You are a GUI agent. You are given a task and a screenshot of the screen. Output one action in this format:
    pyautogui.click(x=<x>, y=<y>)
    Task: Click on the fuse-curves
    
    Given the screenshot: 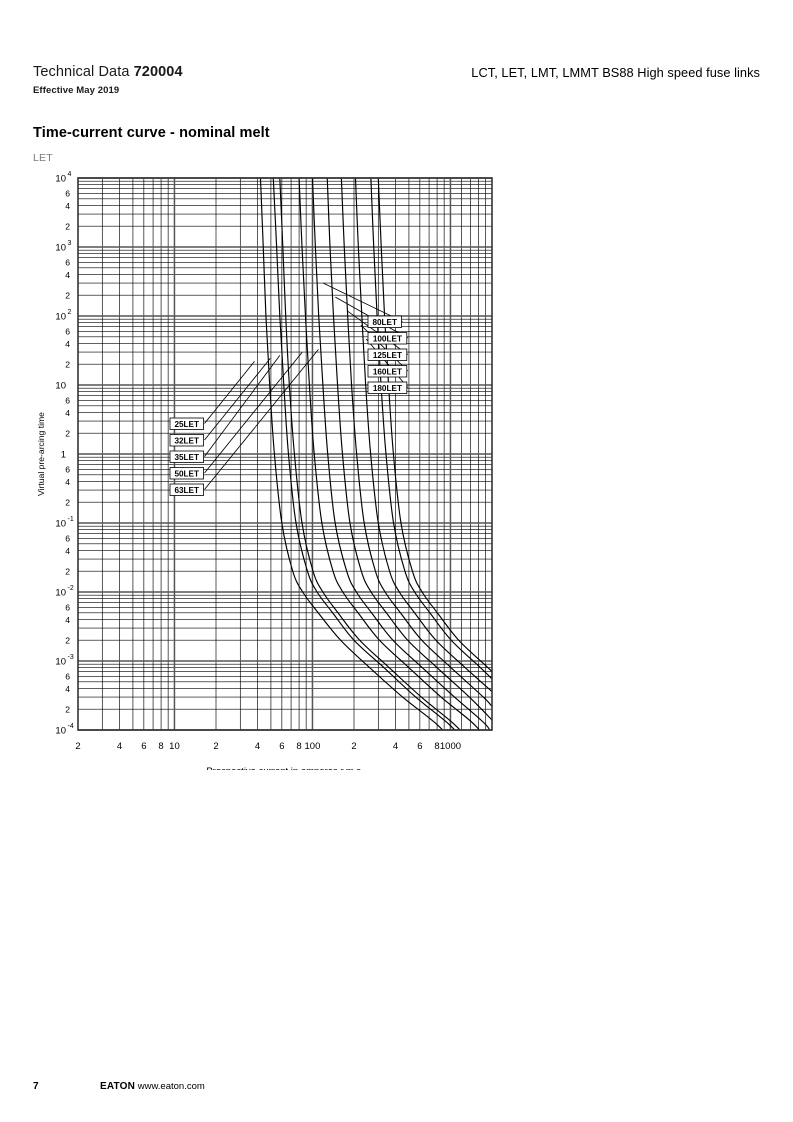 What is the action you would take?
    pyautogui.click(x=375, y=454)
    